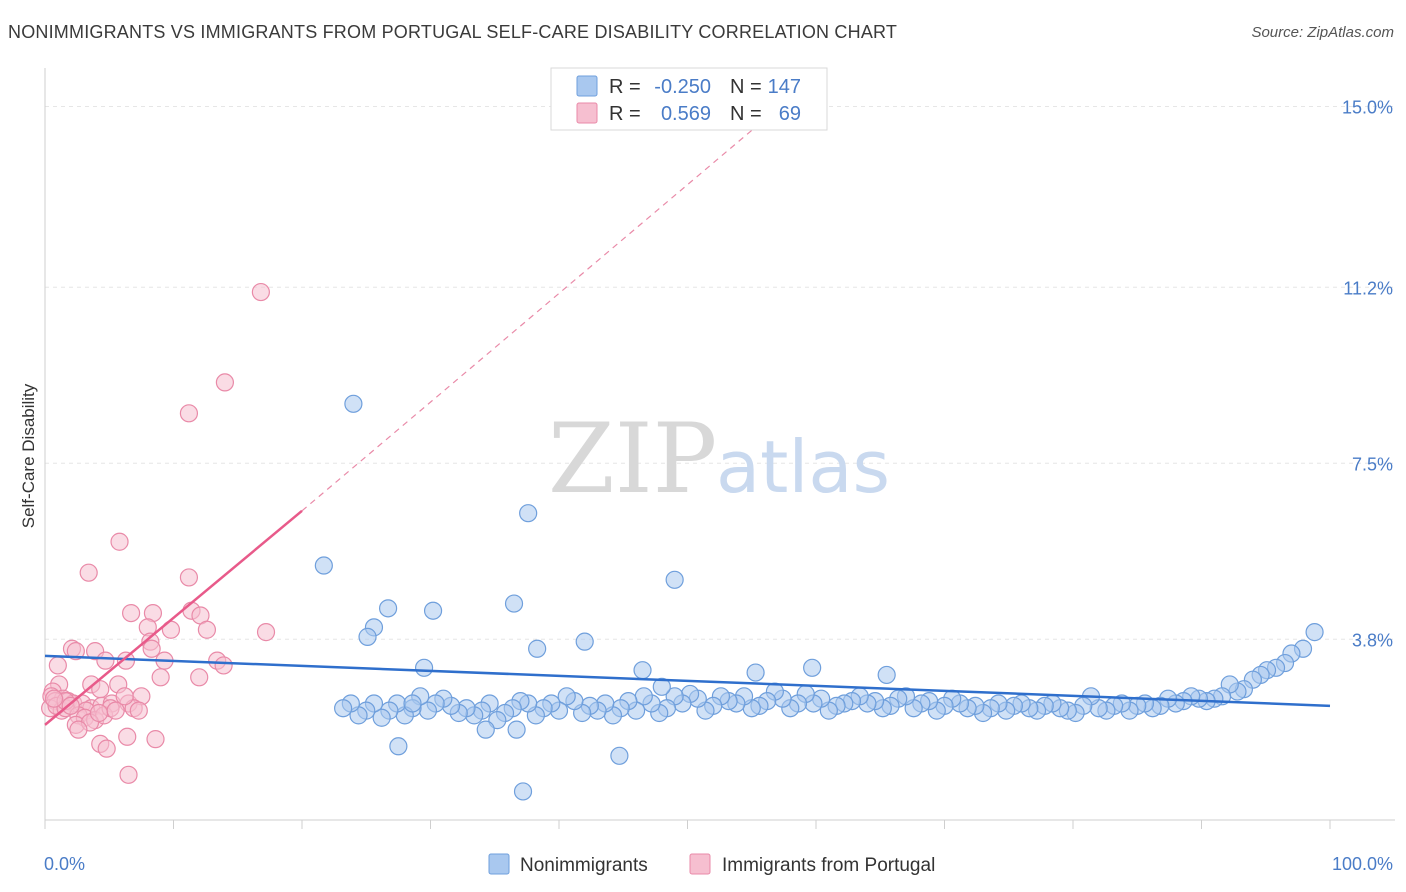 This screenshot has width=1406, height=892. Describe the element at coordinates (1367, 108) in the screenshot. I see `y-tick-label-3: 15.0%` at that location.